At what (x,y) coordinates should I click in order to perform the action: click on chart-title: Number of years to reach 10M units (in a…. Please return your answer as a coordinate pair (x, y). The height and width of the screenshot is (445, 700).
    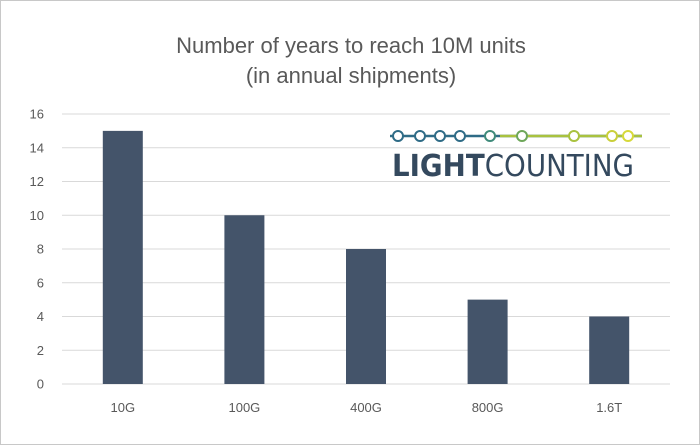
    Looking at the image, I should click on (350, 61).